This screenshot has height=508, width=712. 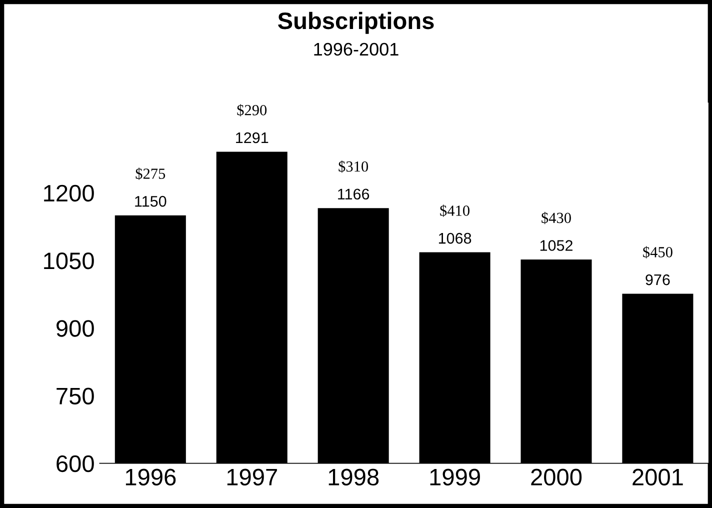 What do you see at coordinates (556, 245) in the screenshot?
I see `data-label: 1052` at bounding box center [556, 245].